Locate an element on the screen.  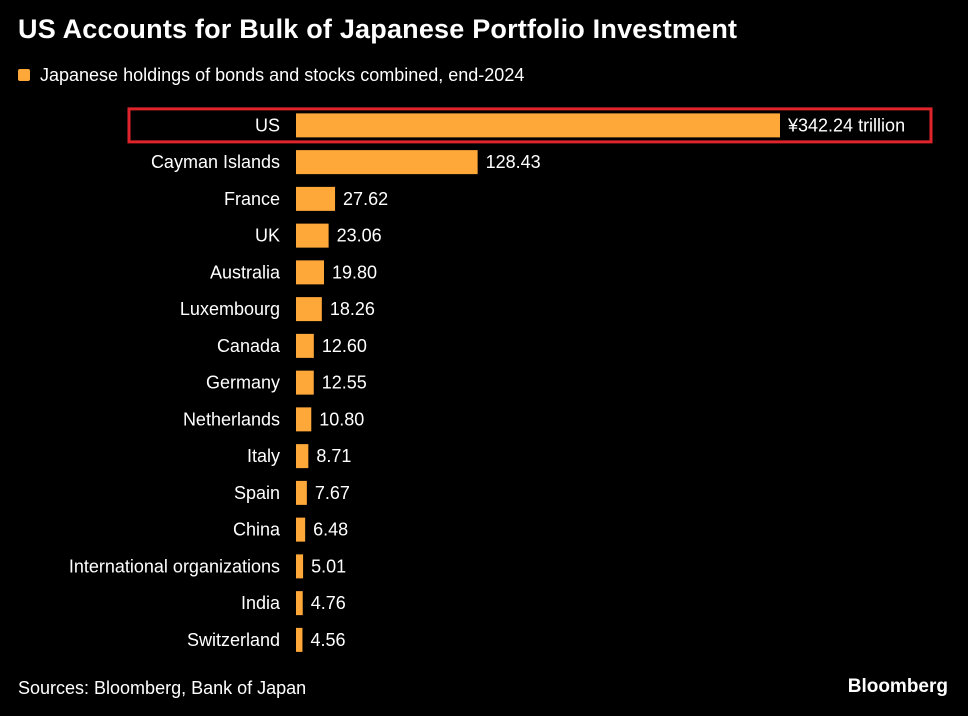
category-label: Canada is located at coordinates (249, 346).